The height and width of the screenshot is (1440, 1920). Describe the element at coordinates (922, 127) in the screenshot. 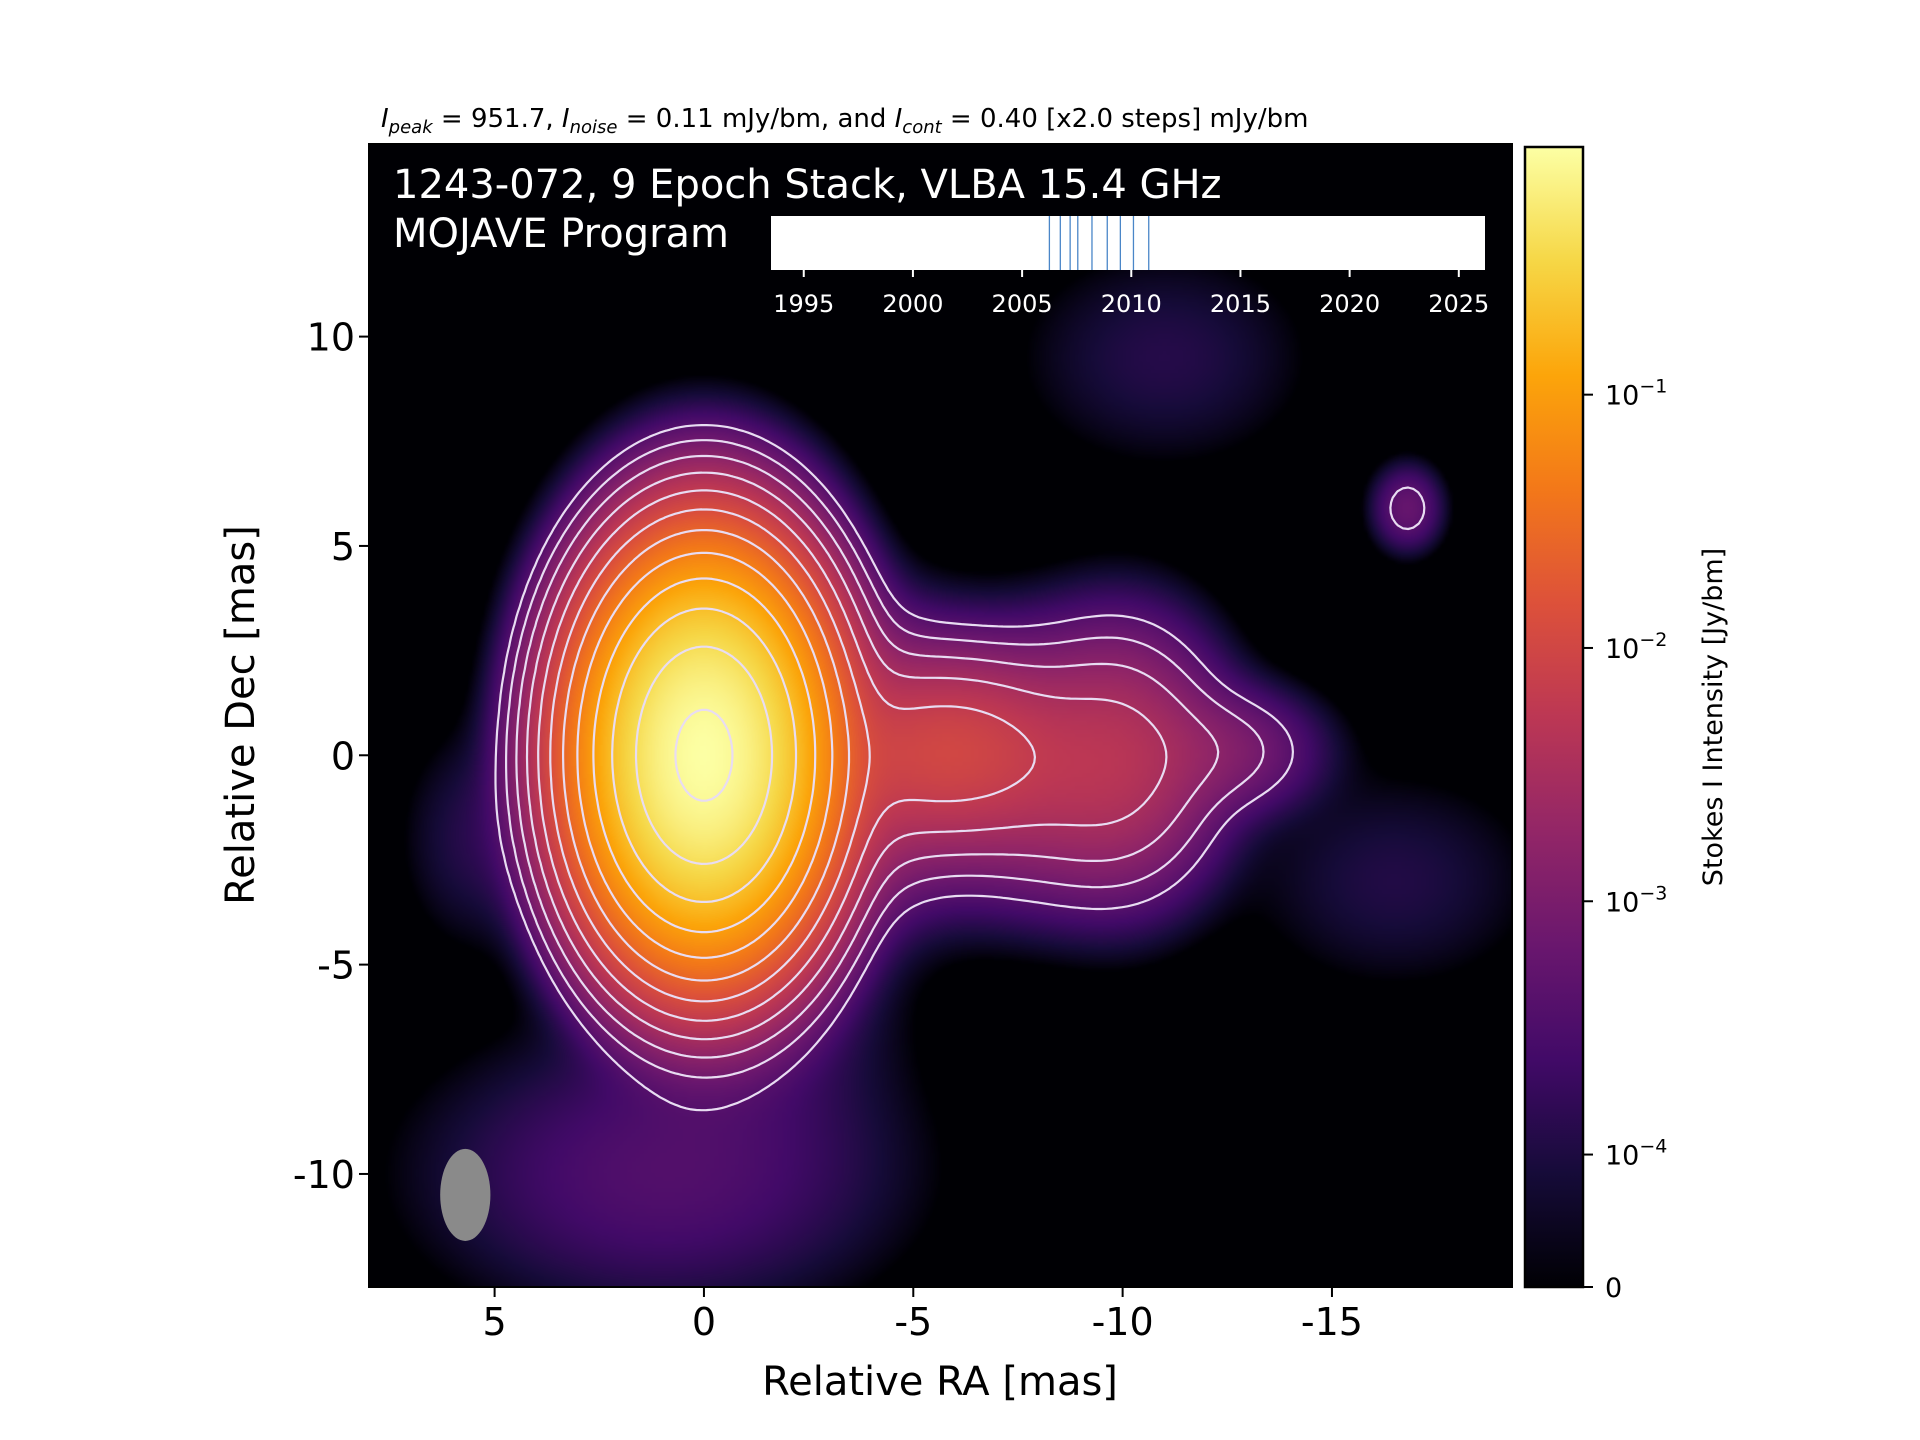

I see `cont-subscript: cont` at that location.